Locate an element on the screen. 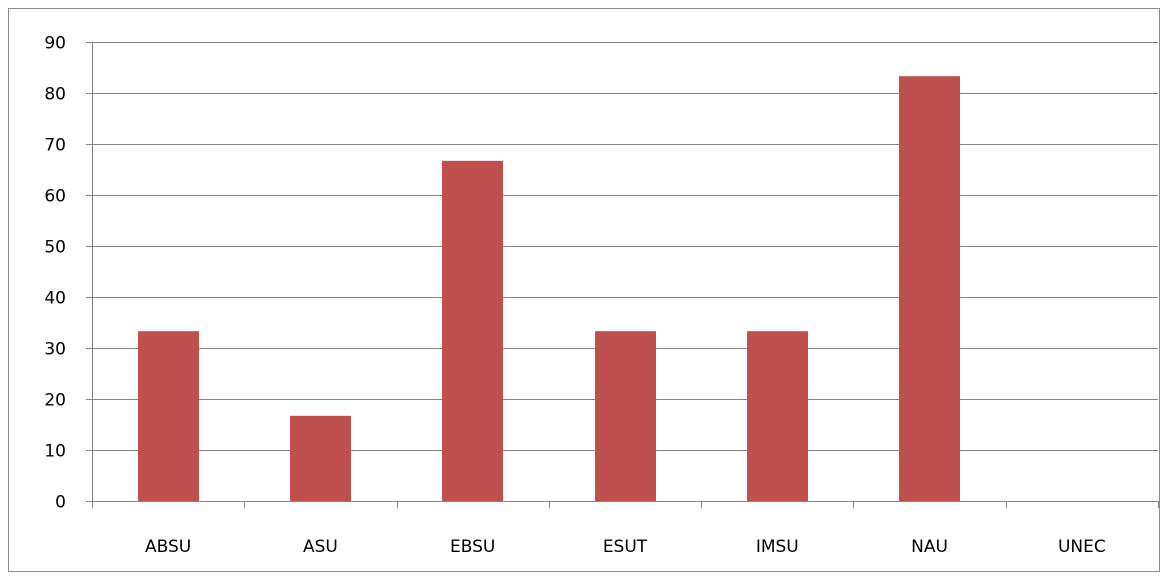 The width and height of the screenshot is (1168, 580). y-tick-label: 20 is located at coordinates (55, 401).